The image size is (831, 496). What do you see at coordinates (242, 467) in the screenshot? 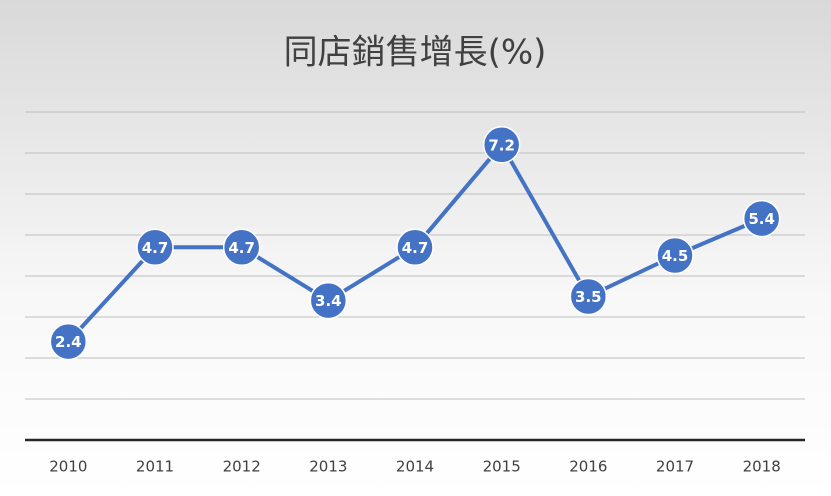
I see `x-tick-label: 2012` at bounding box center [242, 467].